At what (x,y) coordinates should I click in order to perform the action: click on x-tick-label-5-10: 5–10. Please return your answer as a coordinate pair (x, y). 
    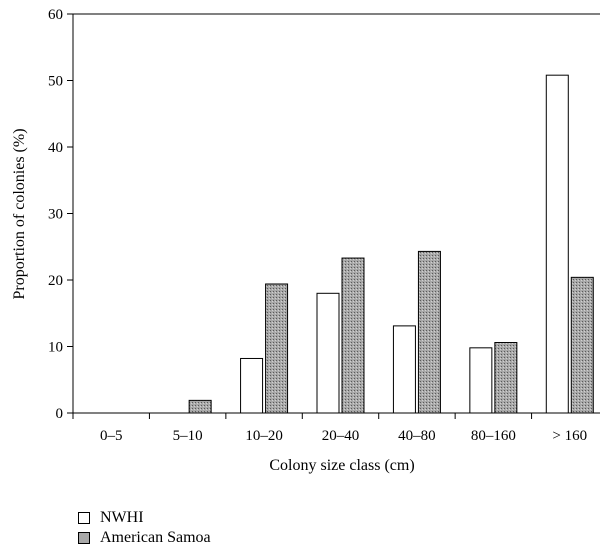
    Looking at the image, I should click on (188, 436).